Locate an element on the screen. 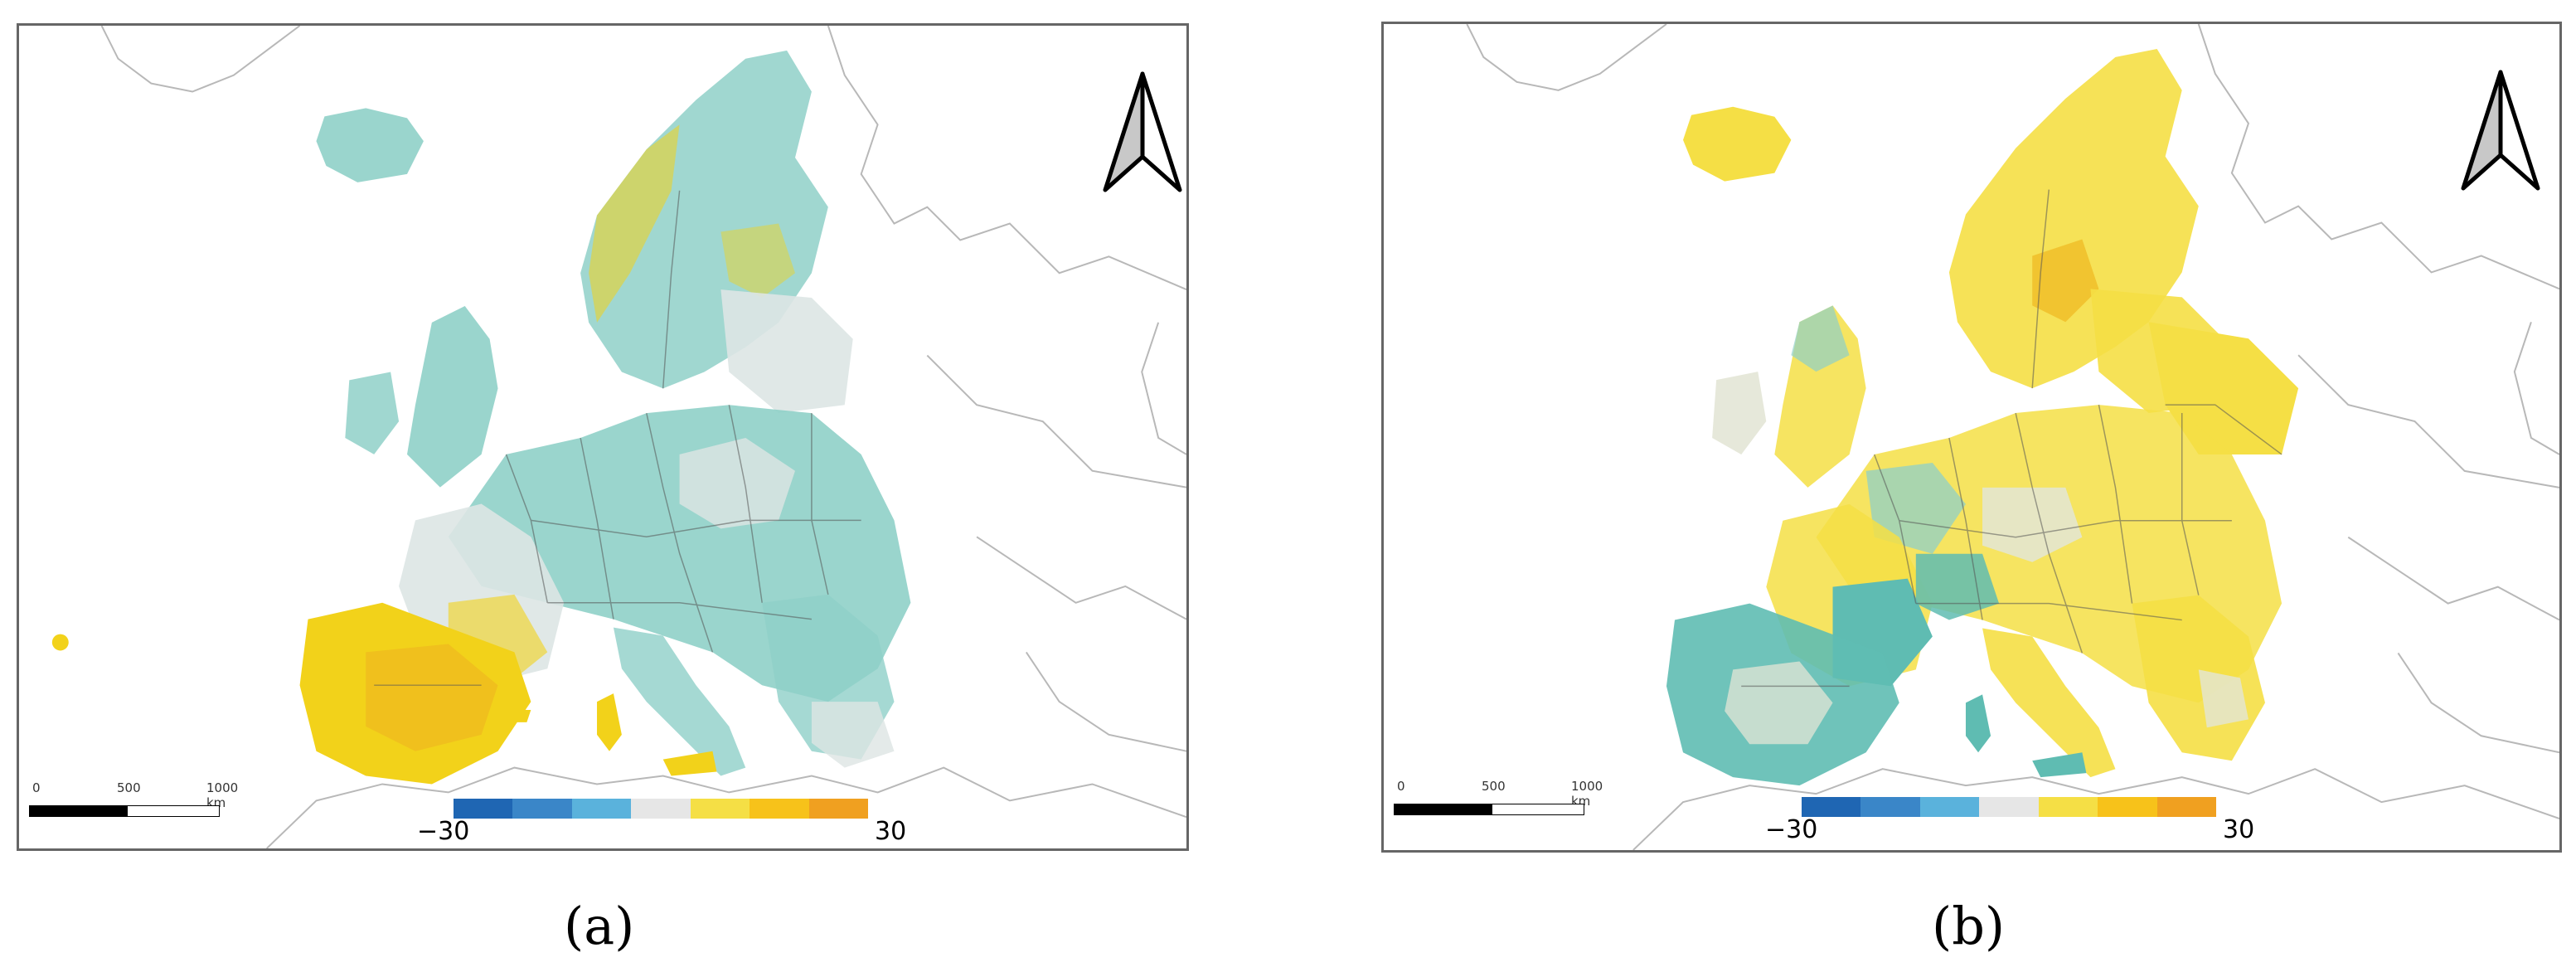 The width and height of the screenshot is (2576, 972). panel-caption-b: (b) is located at coordinates (1969, 926).